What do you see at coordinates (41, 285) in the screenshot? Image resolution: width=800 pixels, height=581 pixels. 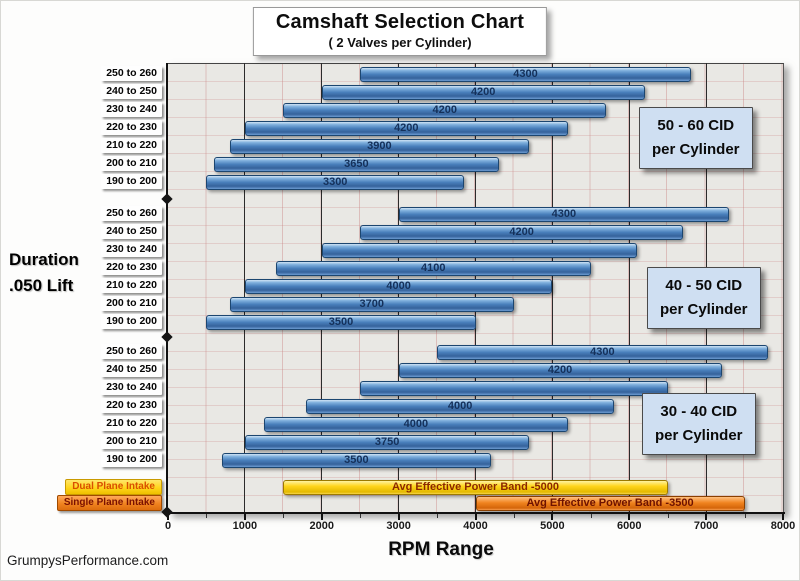 I see `y-axis-title-line2: .050 Lift` at bounding box center [41, 285].